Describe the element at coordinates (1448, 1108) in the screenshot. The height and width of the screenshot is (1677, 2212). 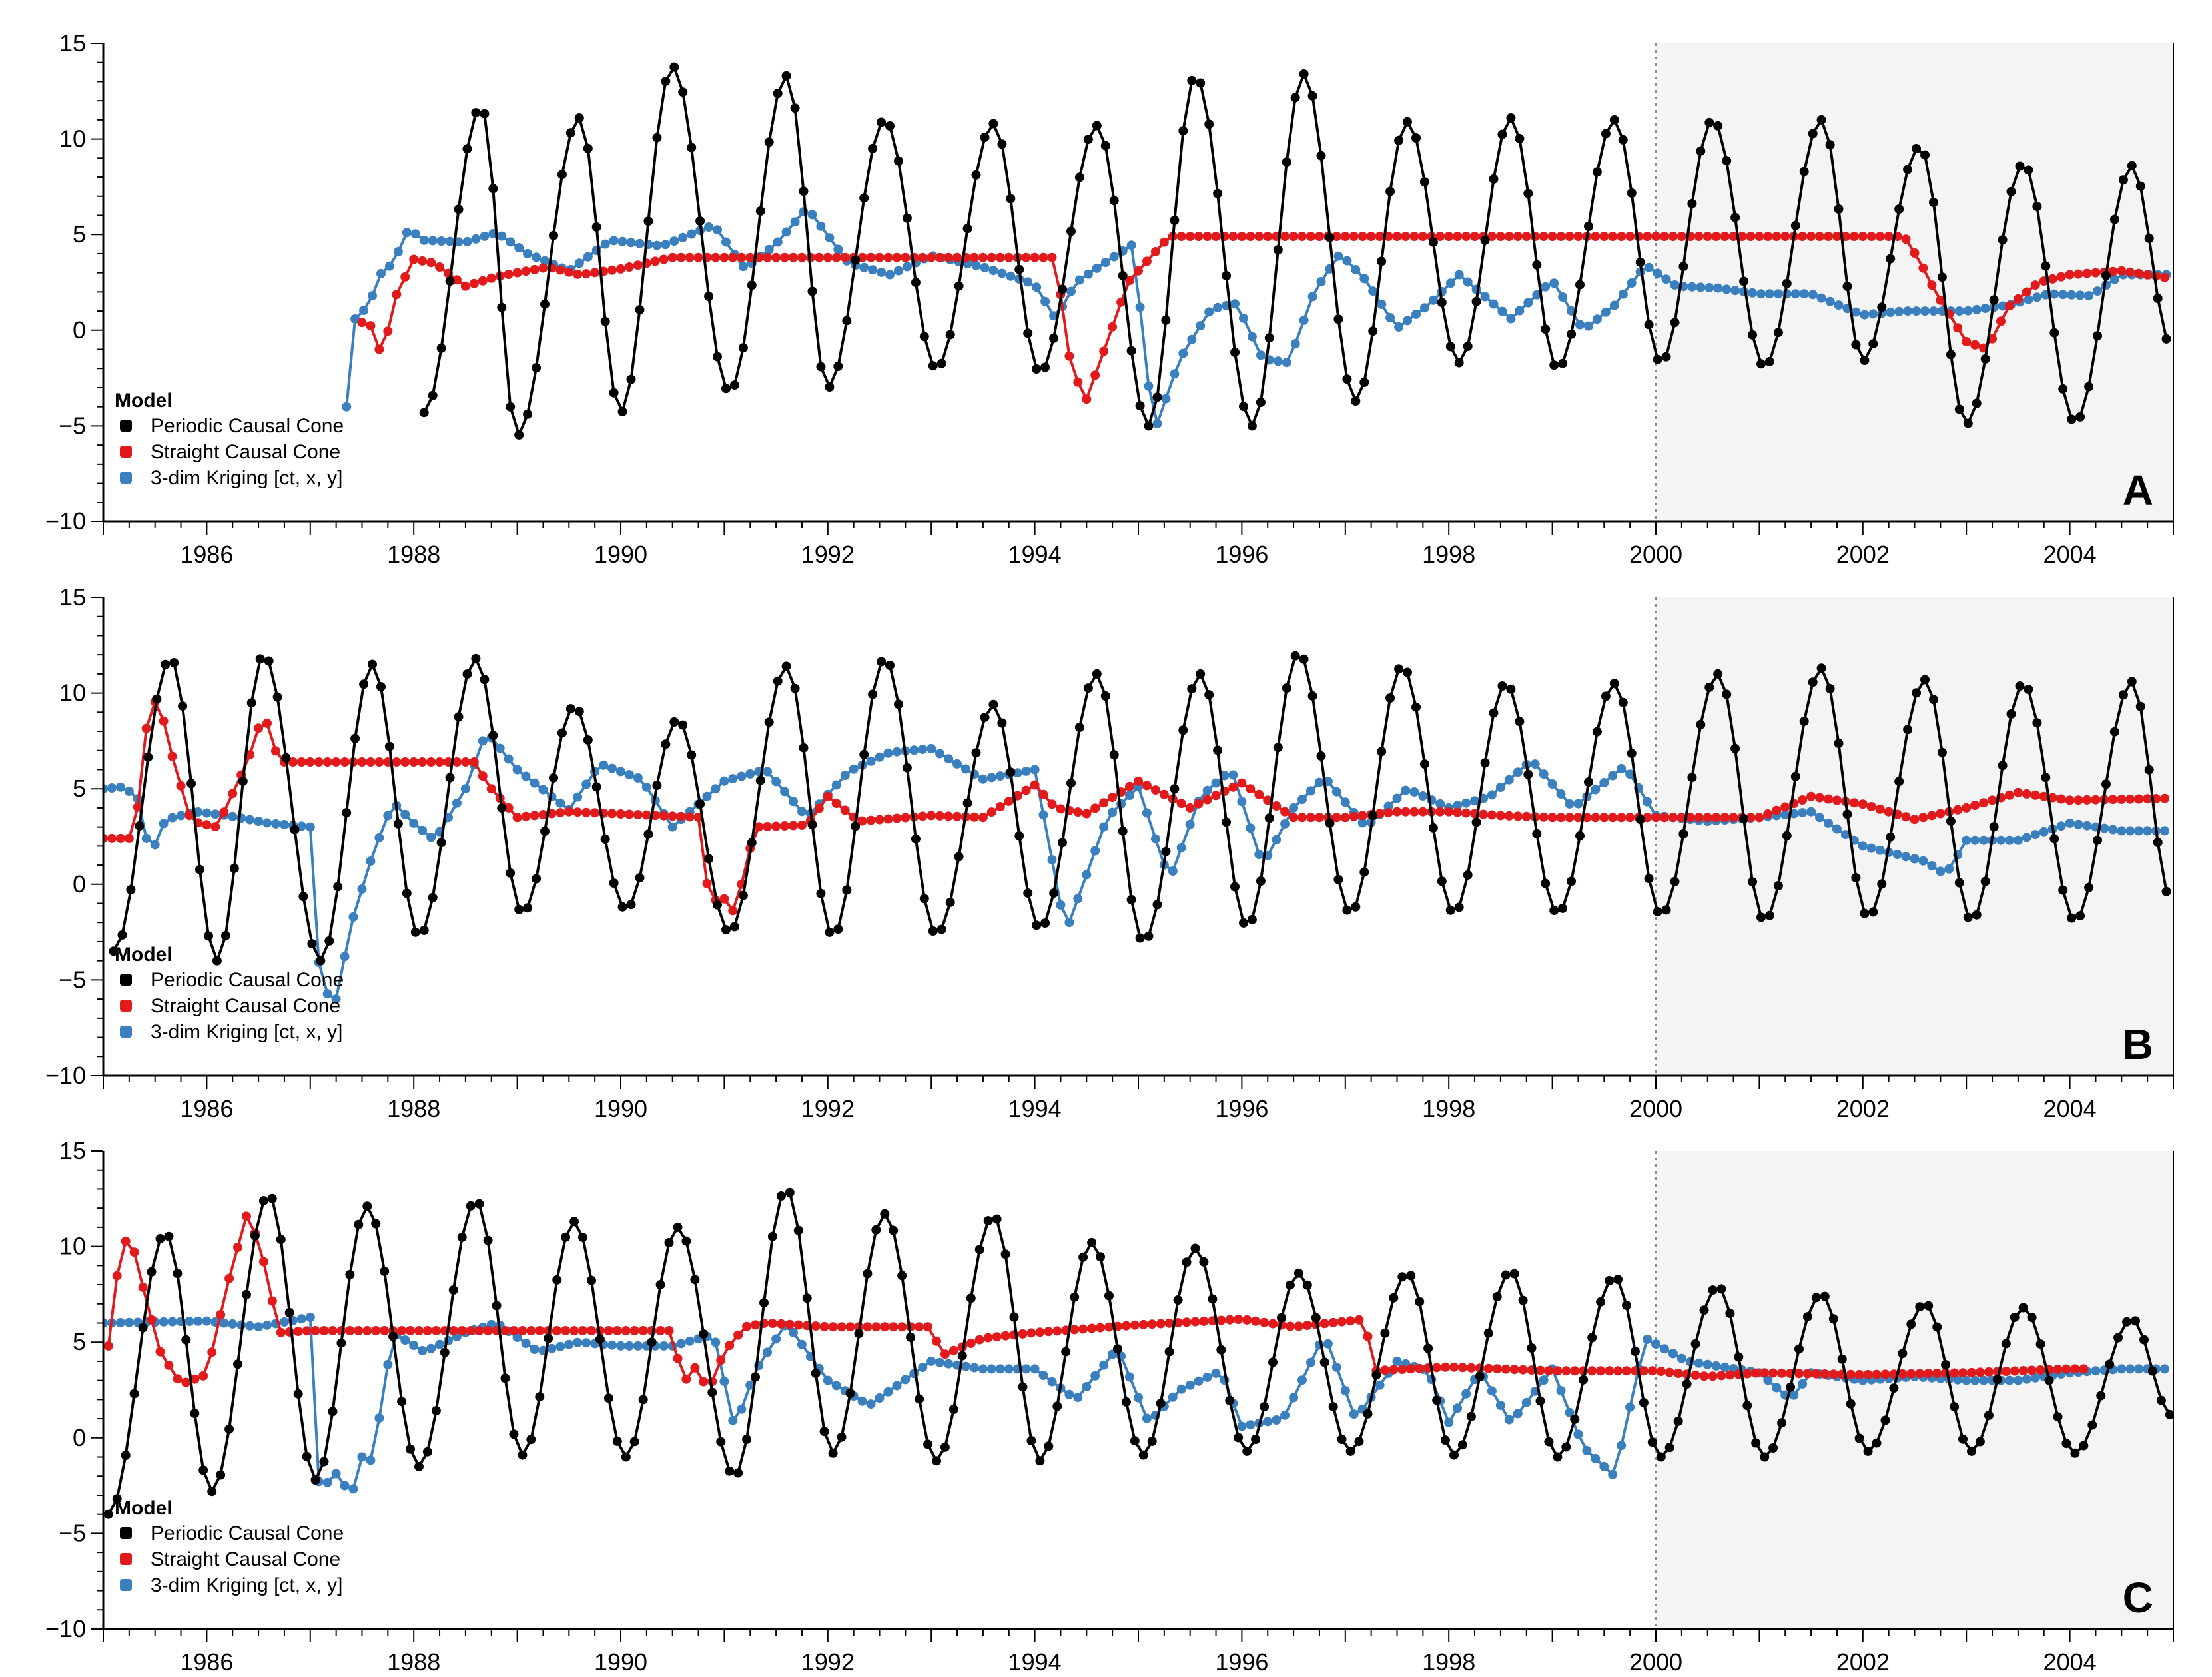
I see `x-tick-label: 1998` at that location.